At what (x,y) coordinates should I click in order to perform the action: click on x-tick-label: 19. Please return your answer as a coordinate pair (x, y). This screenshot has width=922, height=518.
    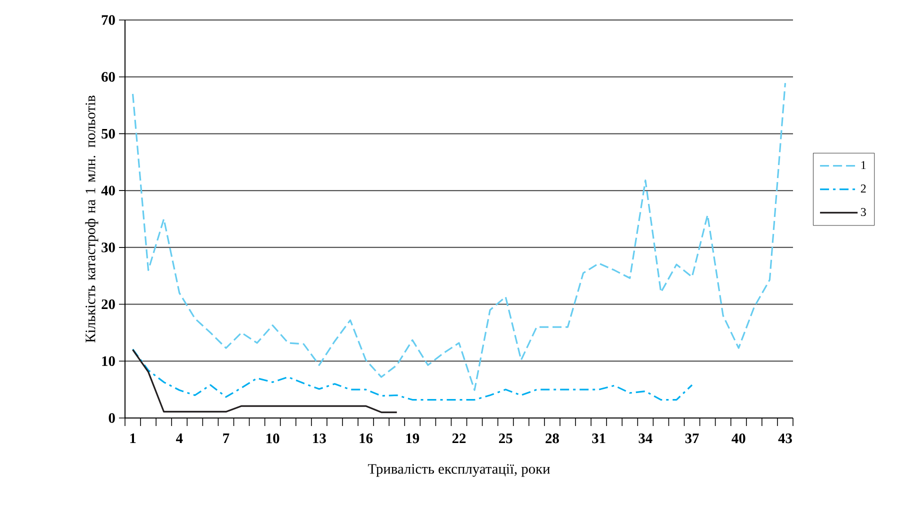
    Looking at the image, I should click on (413, 439).